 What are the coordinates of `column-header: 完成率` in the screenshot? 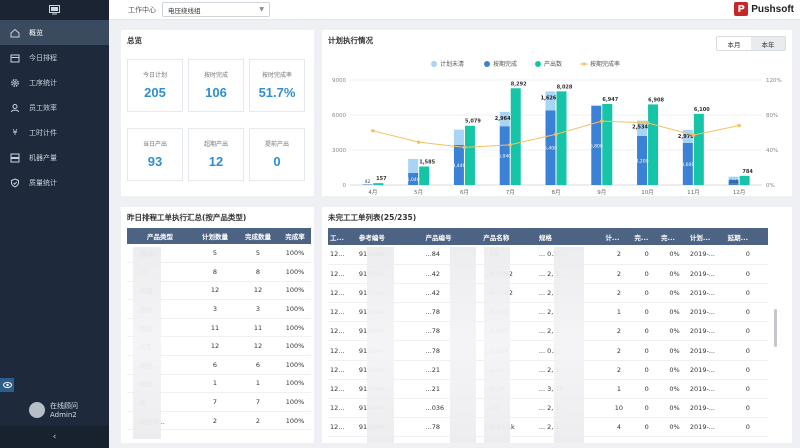 It's located at (295, 236).